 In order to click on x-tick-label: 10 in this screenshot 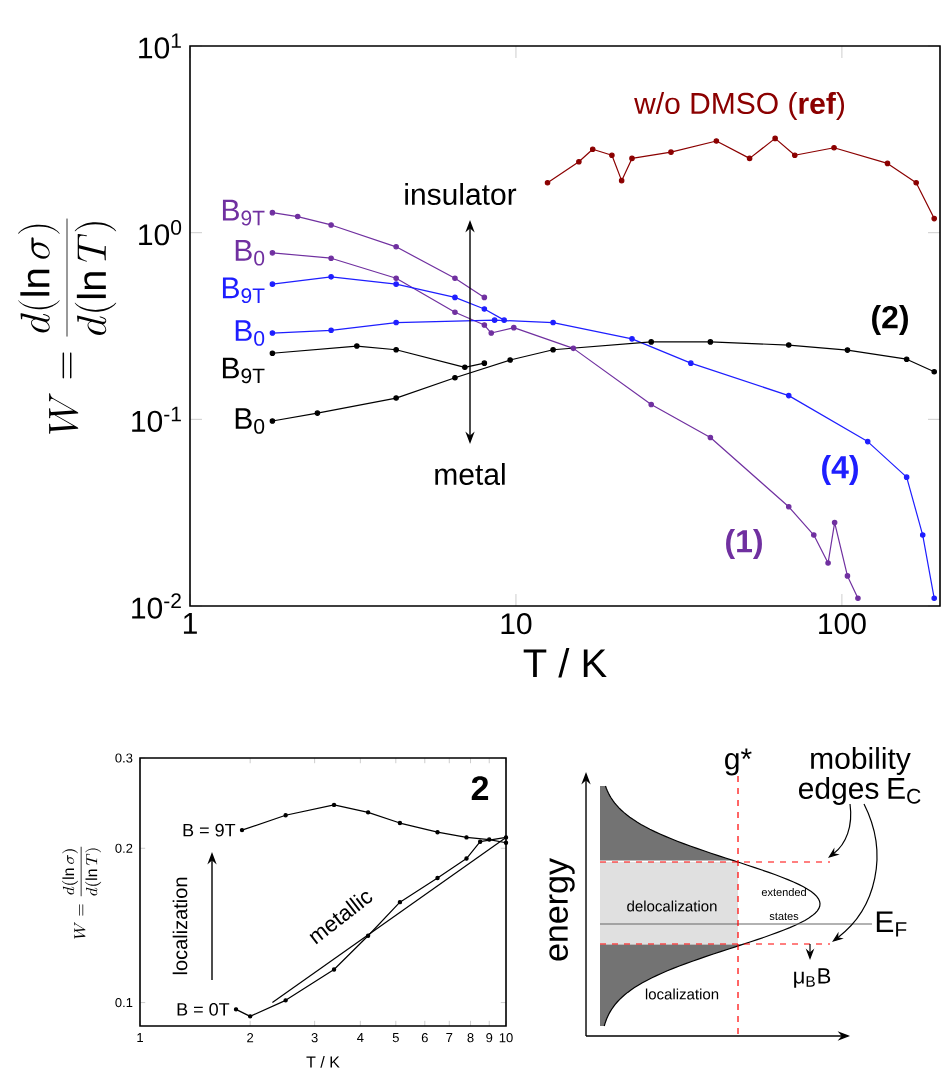, I will do `click(516, 624)`.